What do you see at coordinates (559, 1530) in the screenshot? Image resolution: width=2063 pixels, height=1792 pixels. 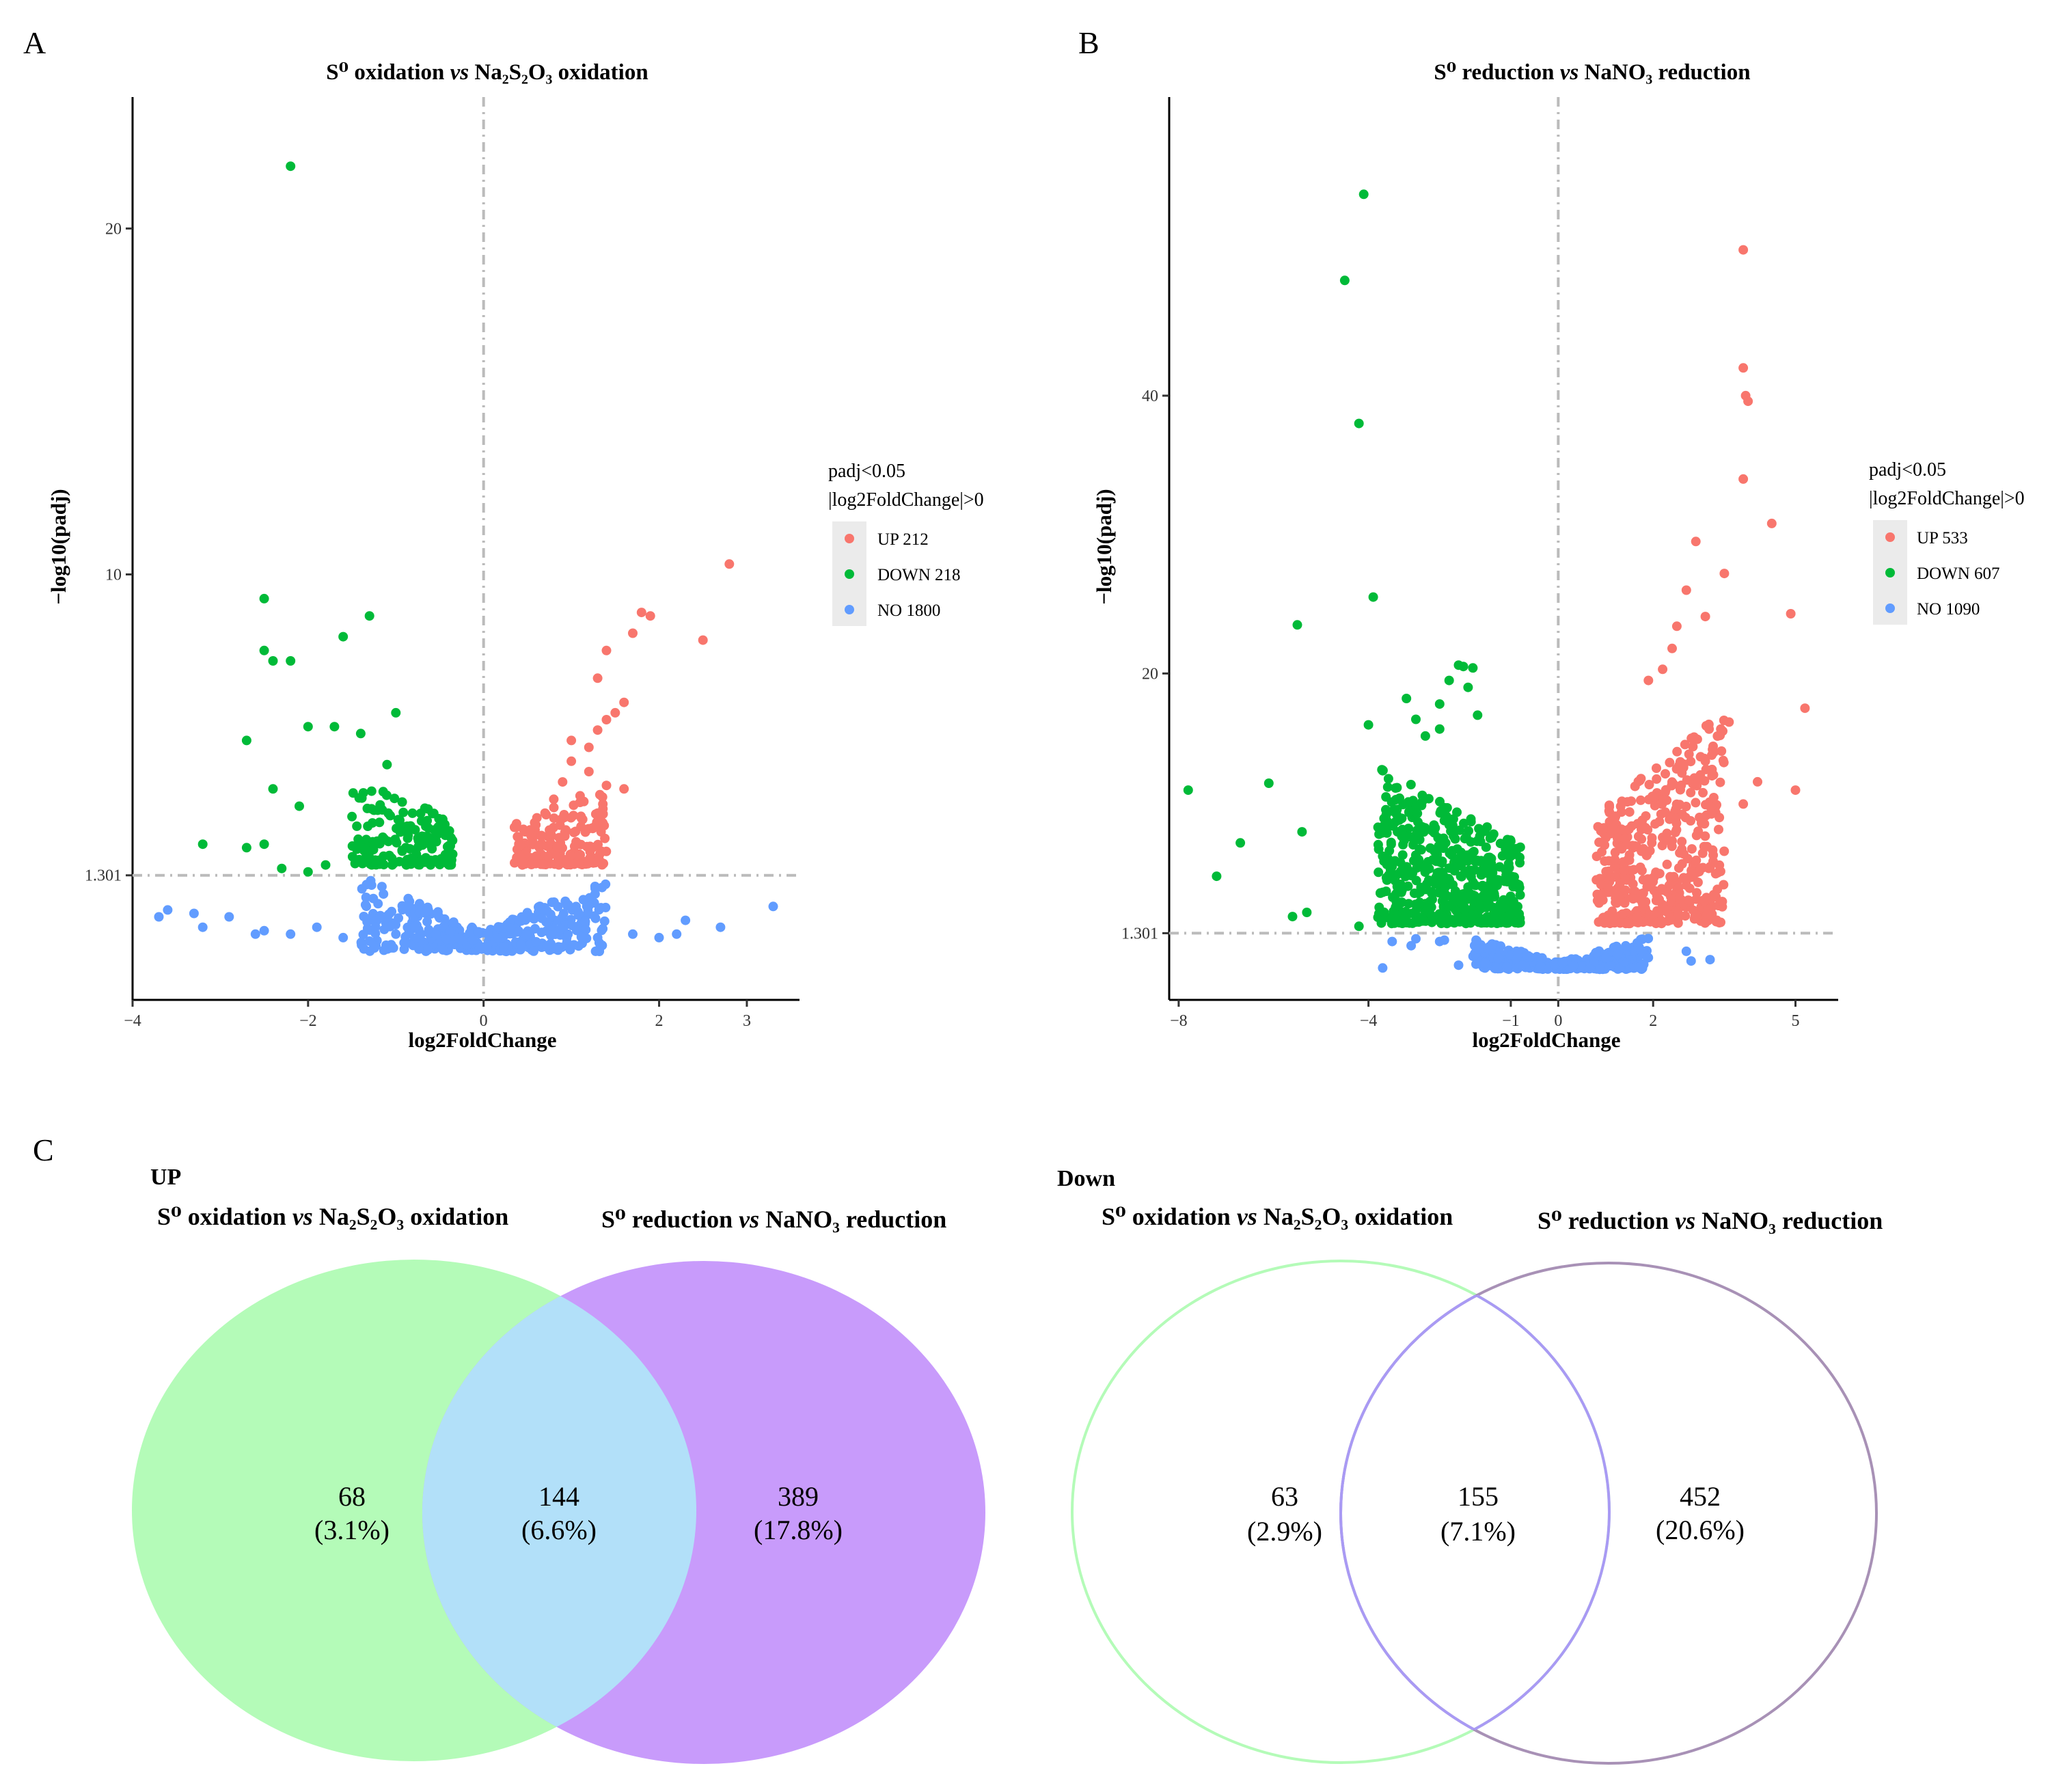 I see `venn-up-overlap-pct: (6.6%)` at bounding box center [559, 1530].